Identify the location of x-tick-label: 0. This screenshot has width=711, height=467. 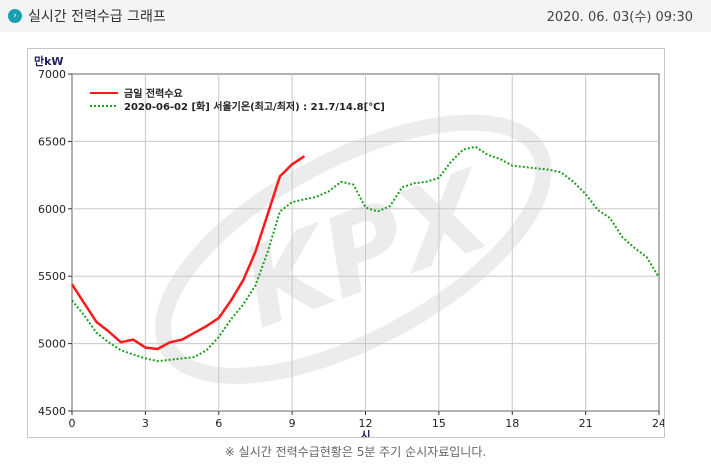
(72, 423).